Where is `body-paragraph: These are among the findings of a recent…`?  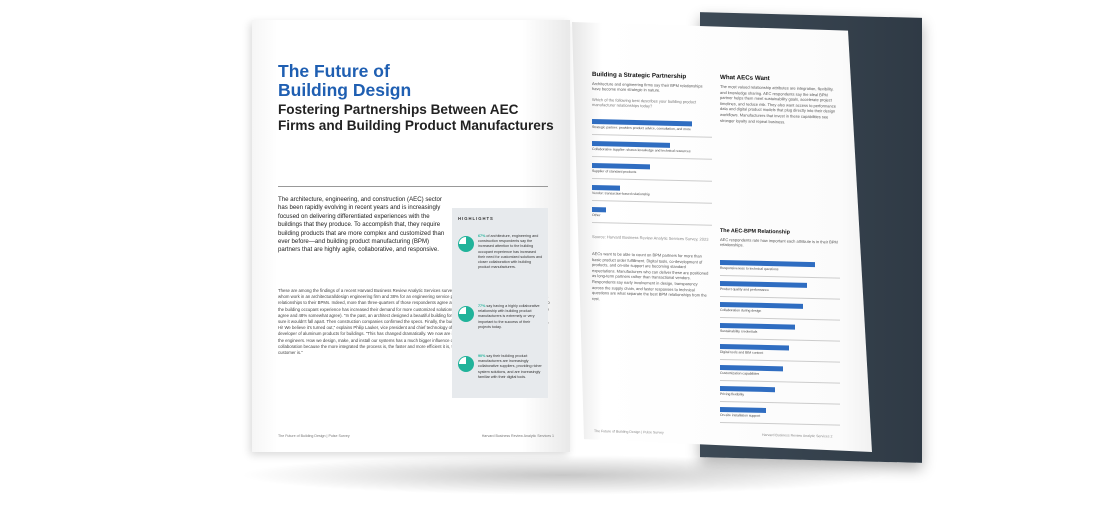
body-paragraph: These are among the findings of a recent… is located at coordinates (414, 322).